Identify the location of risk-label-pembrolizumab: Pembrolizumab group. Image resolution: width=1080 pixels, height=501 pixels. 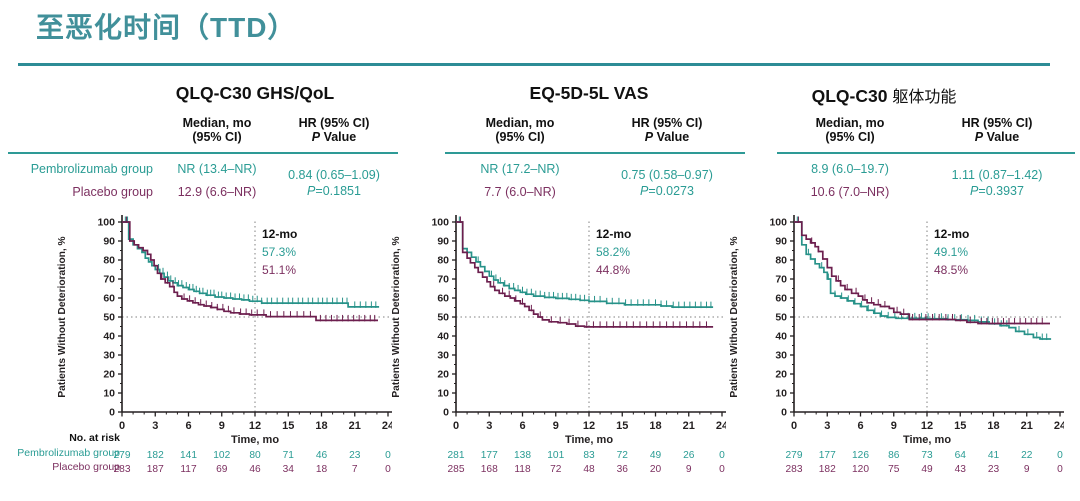
(68, 452).